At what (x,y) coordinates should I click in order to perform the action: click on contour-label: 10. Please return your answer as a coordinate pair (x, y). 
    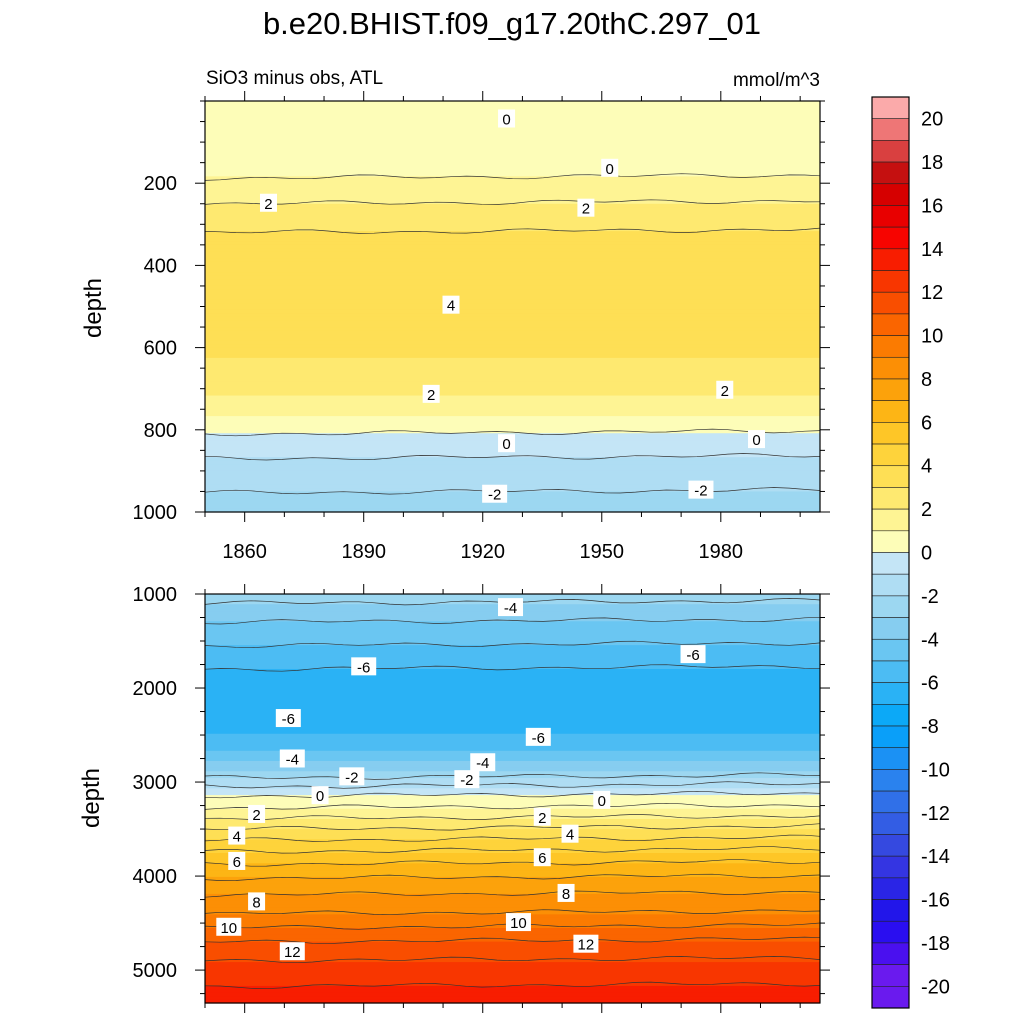
    Looking at the image, I should click on (228, 928).